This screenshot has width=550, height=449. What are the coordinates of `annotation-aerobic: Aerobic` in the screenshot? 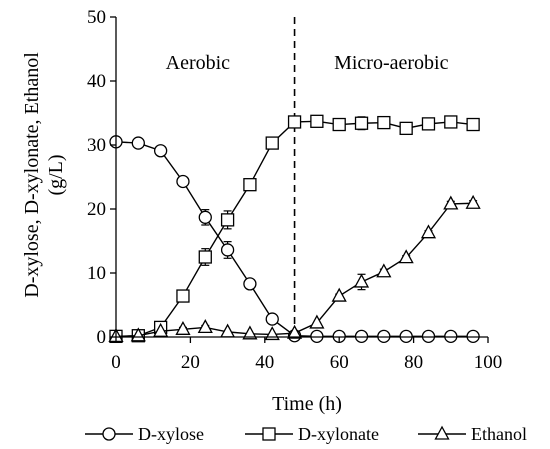 It's located at (198, 63).